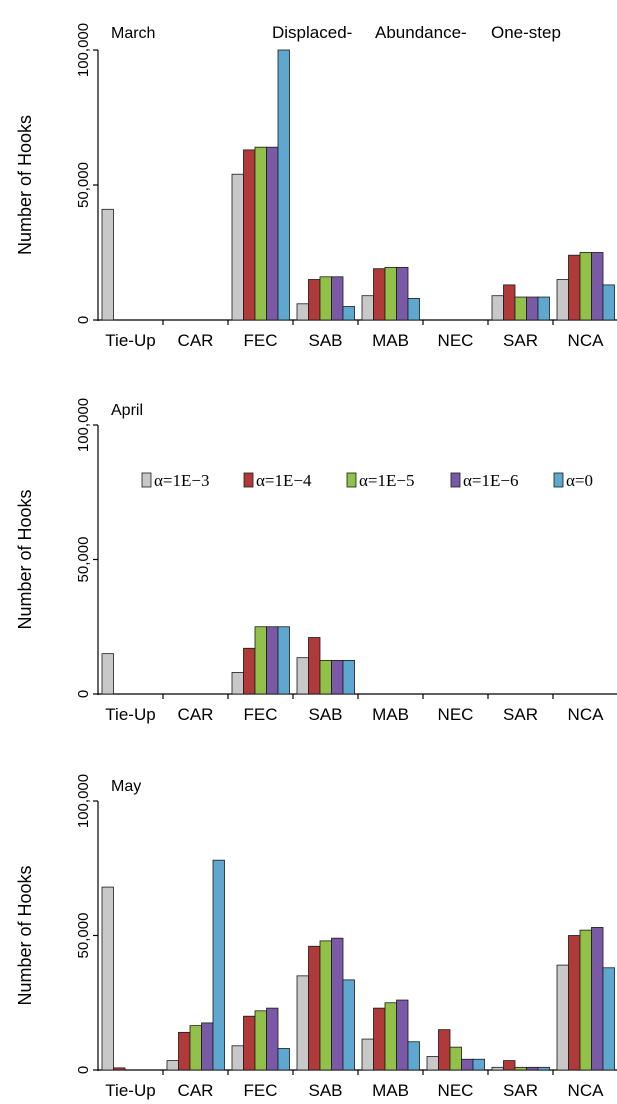  What do you see at coordinates (126, 786) in the screenshot?
I see `panel-title: May` at bounding box center [126, 786].